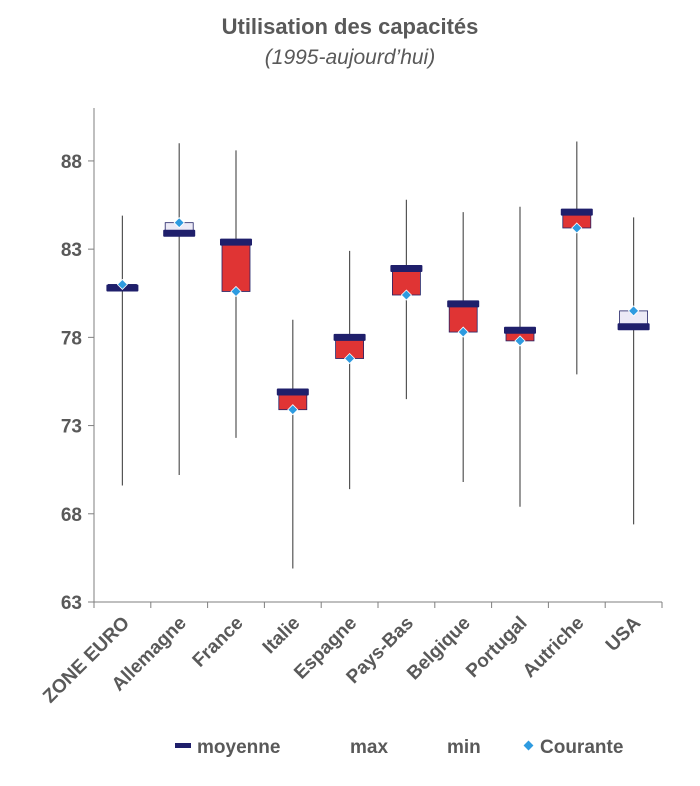 The height and width of the screenshot is (786, 700). I want to click on y-tick-label: 63, so click(71, 603).